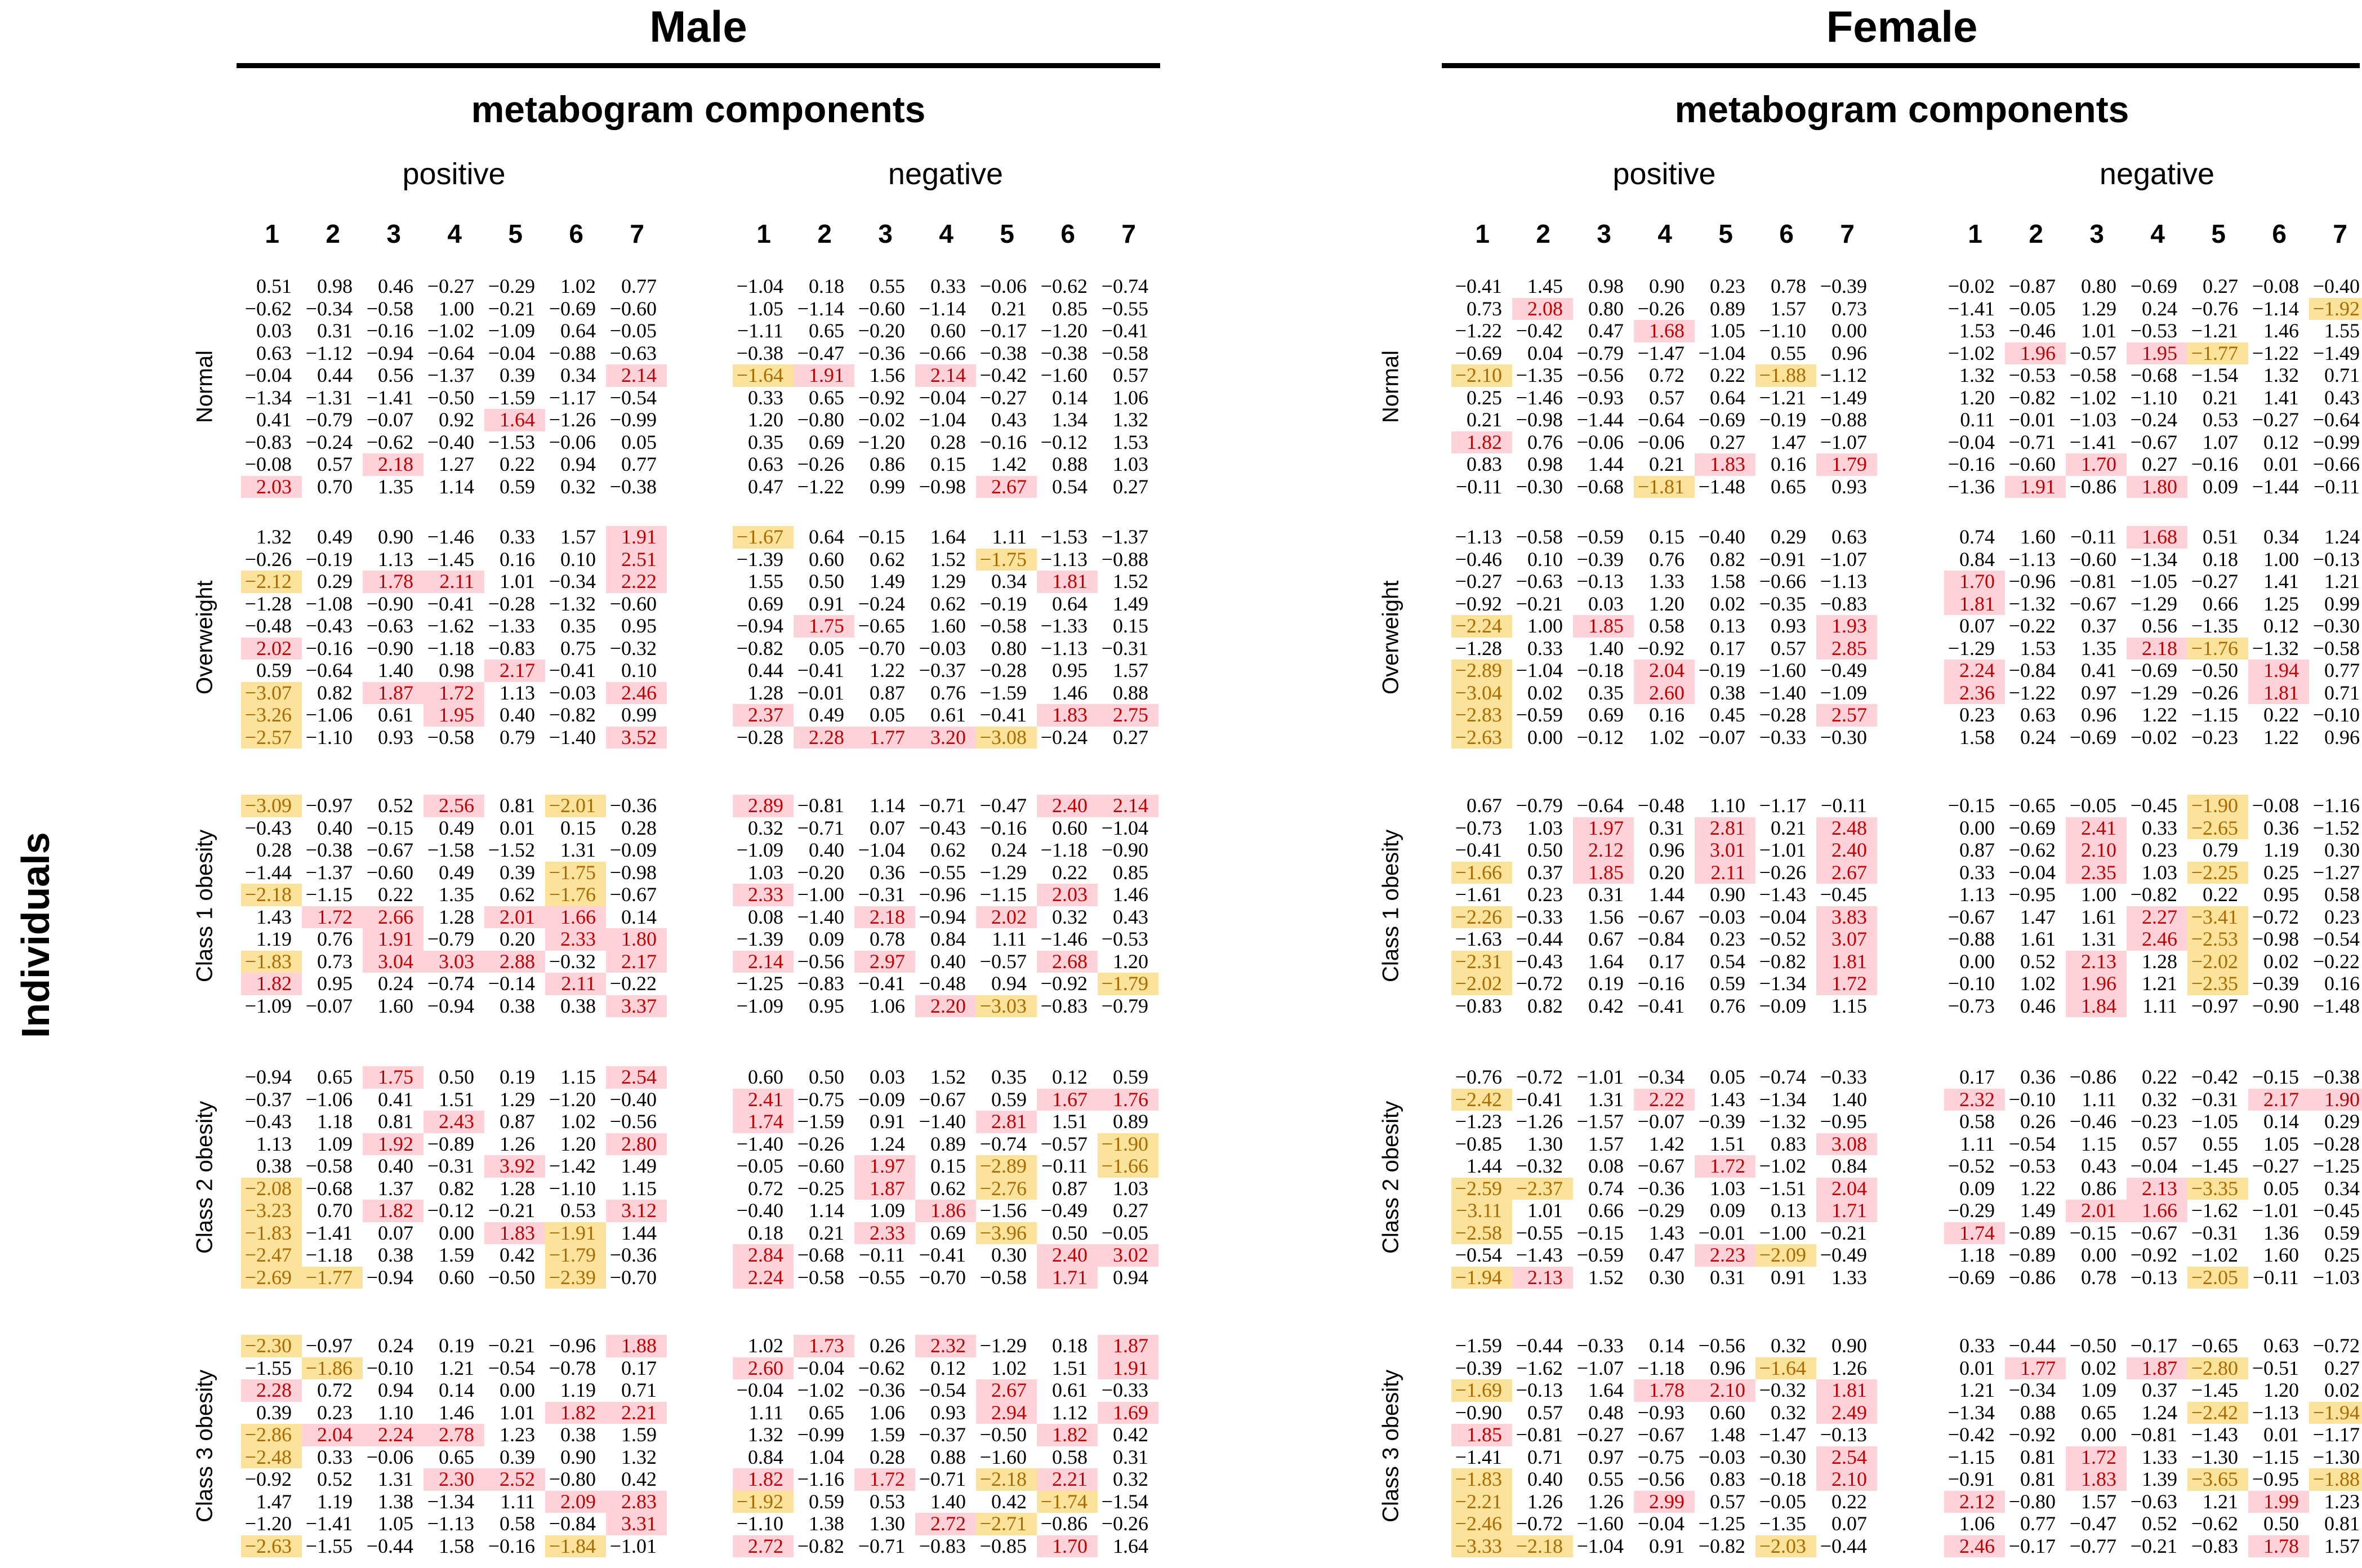 Image resolution: width=2362 pixels, height=1568 pixels. Describe the element at coordinates (578, 536) in the screenshot. I see `matrix-cell: 1.57` at that location.